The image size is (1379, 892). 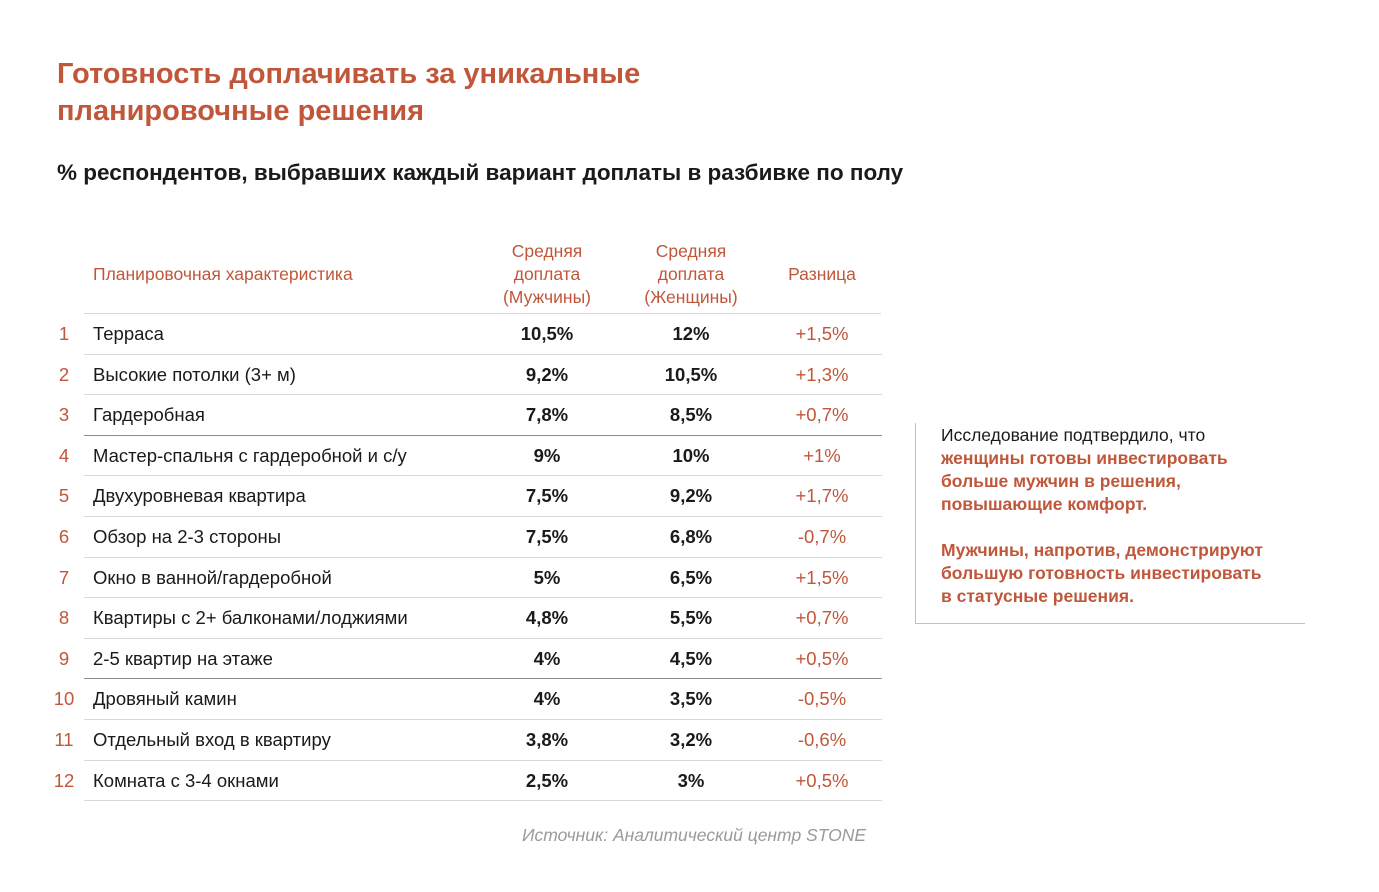 I want to click on row-characteristic: Терраса, so click(x=128, y=333).